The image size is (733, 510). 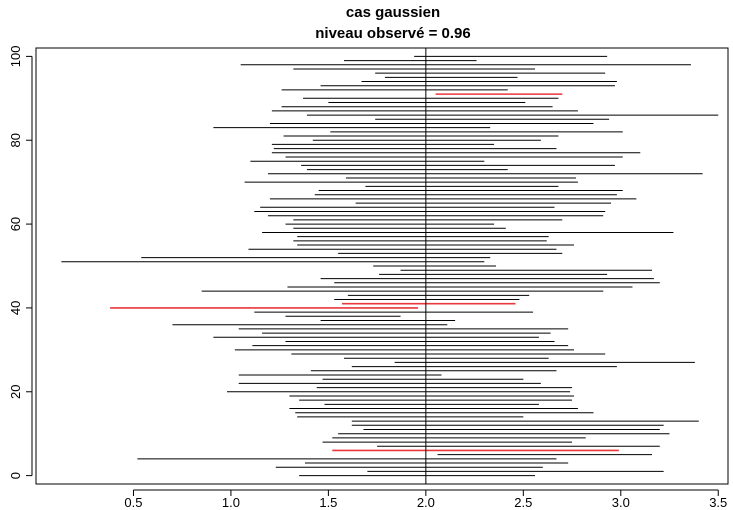 What do you see at coordinates (15, 308) in the screenshot?
I see `y-tick-label: 40` at bounding box center [15, 308].